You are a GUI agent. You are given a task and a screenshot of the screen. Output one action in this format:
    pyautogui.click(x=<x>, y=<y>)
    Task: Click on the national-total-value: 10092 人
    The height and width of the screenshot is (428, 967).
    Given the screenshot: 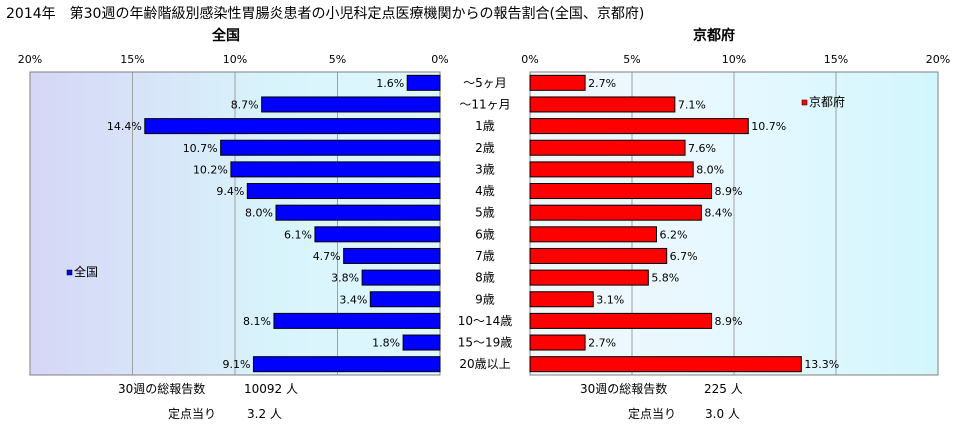 What is the action you would take?
    pyautogui.click(x=271, y=389)
    